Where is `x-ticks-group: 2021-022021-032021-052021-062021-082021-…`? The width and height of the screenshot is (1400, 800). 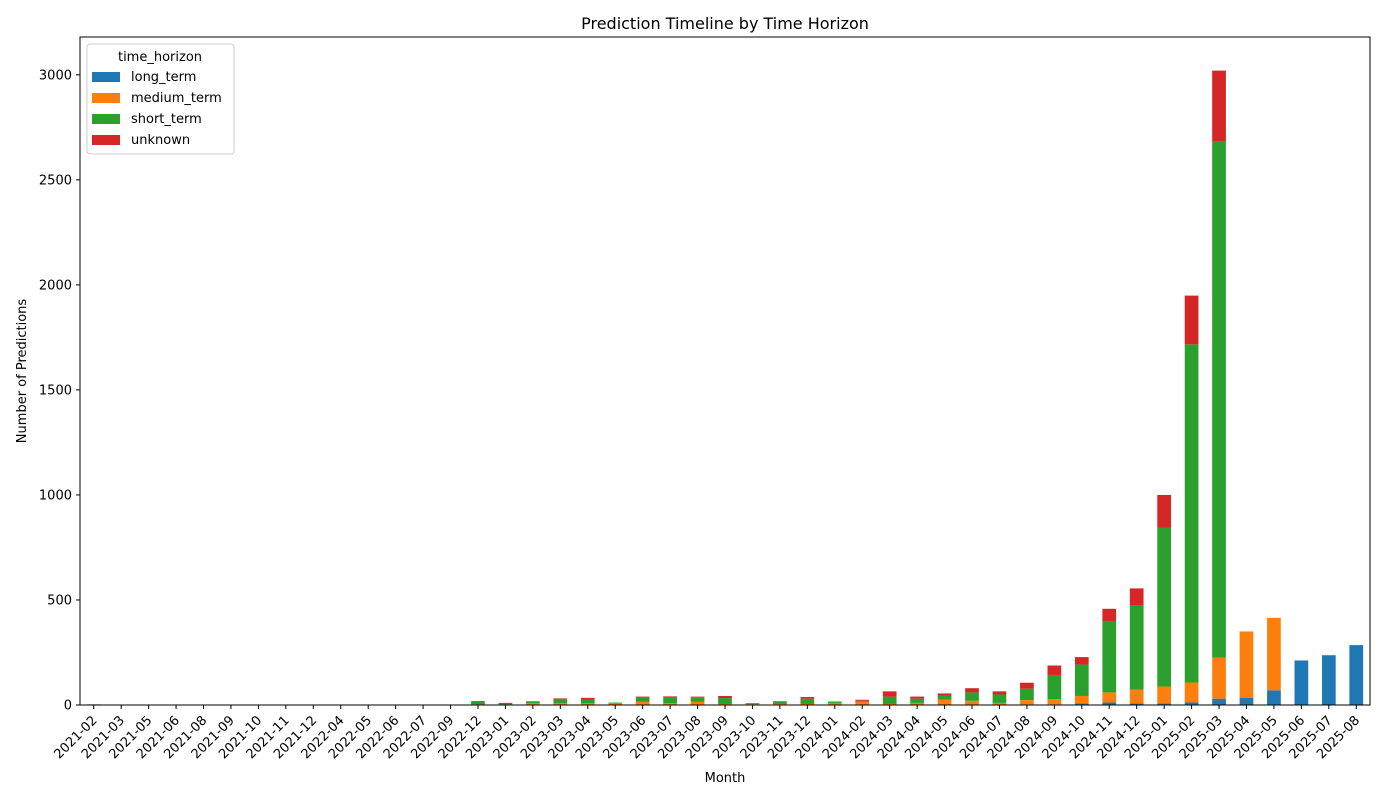 x-ticks-group: 2021-022021-032021-052021-062021-082021-… is located at coordinates (707, 733).